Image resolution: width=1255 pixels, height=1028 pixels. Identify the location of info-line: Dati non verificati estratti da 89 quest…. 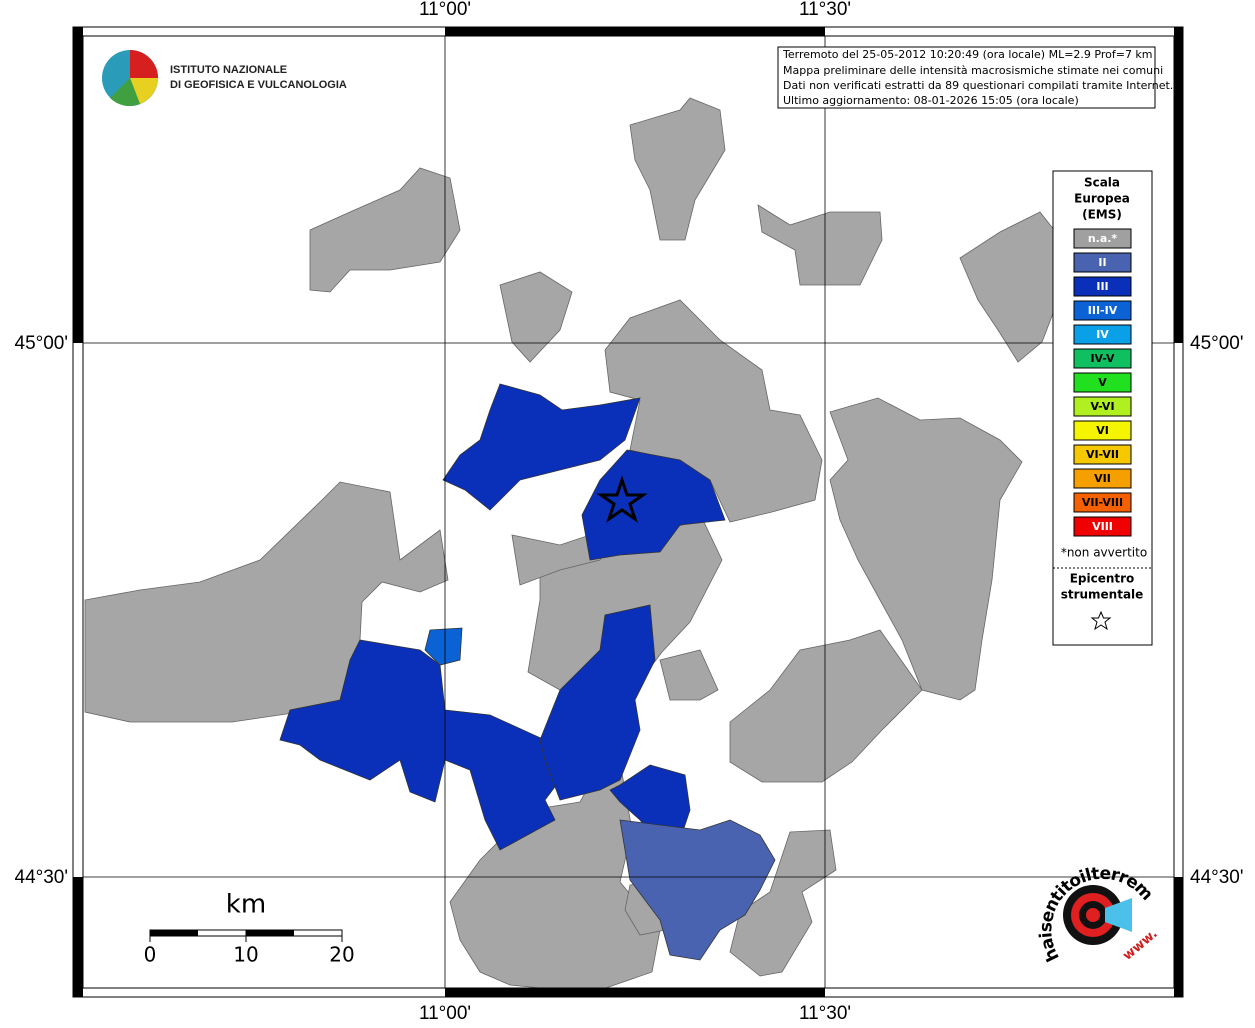
(978, 85).